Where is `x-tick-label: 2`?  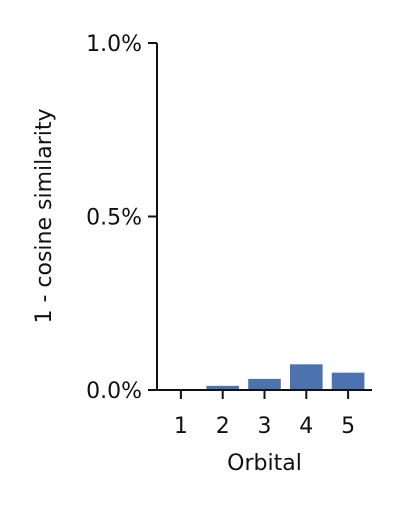 x-tick-label: 2 is located at coordinates (223, 426).